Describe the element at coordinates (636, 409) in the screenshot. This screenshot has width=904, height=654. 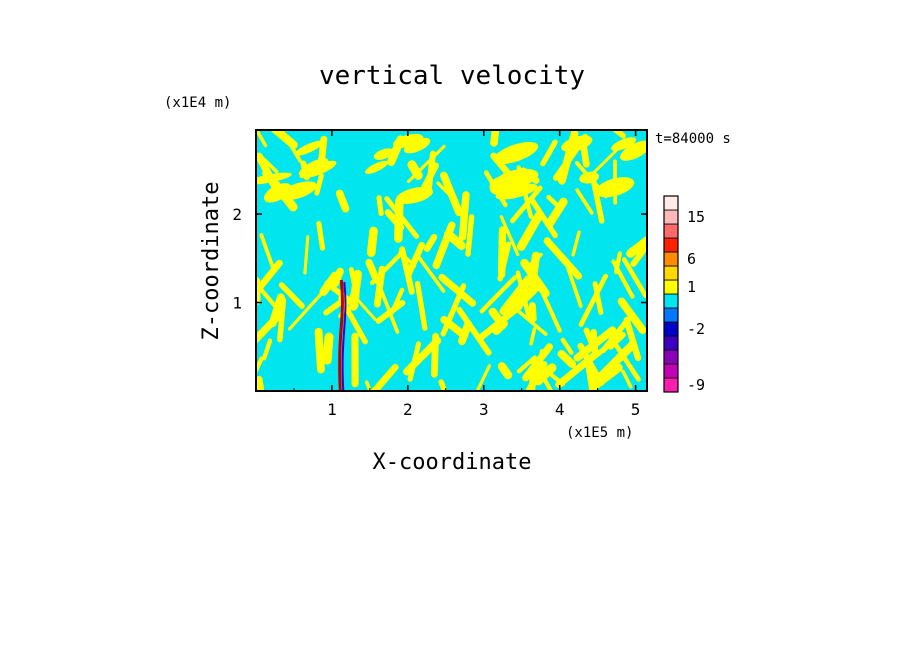
I see `x-tick-label: 5` at that location.